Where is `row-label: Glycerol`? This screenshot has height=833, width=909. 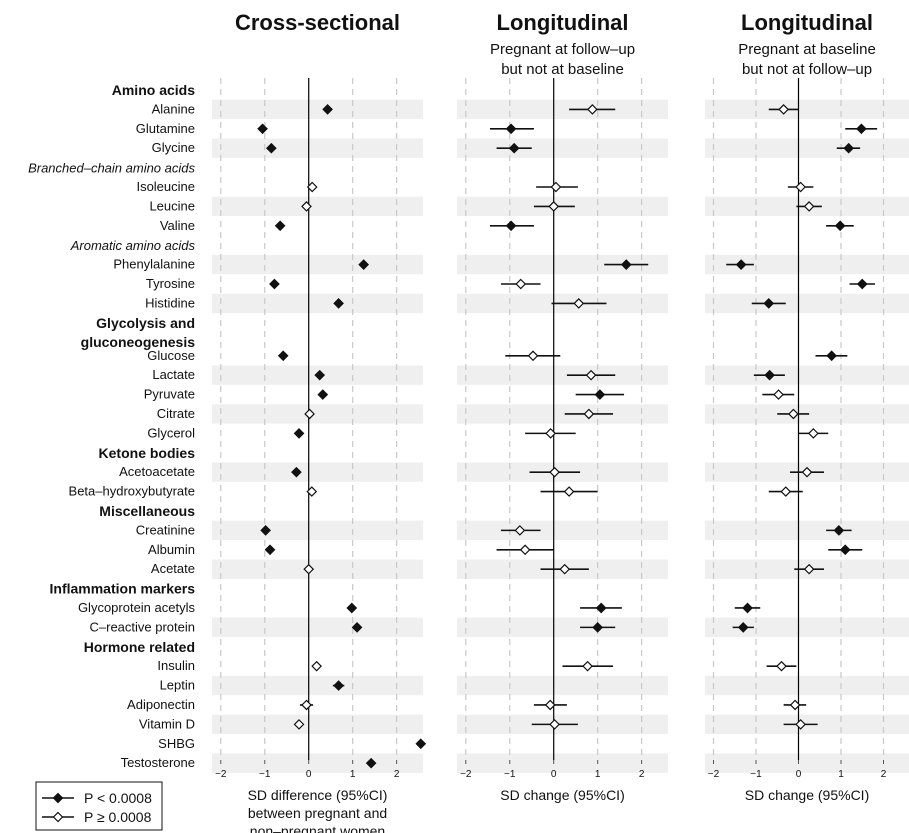
row-label: Glycerol is located at coordinates (171, 432).